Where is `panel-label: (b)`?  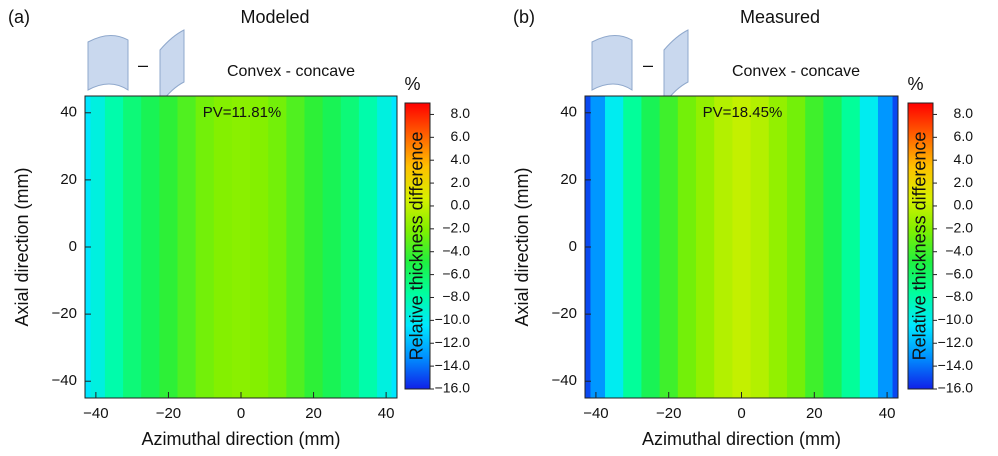 panel-label: (b) is located at coordinates (524, 17).